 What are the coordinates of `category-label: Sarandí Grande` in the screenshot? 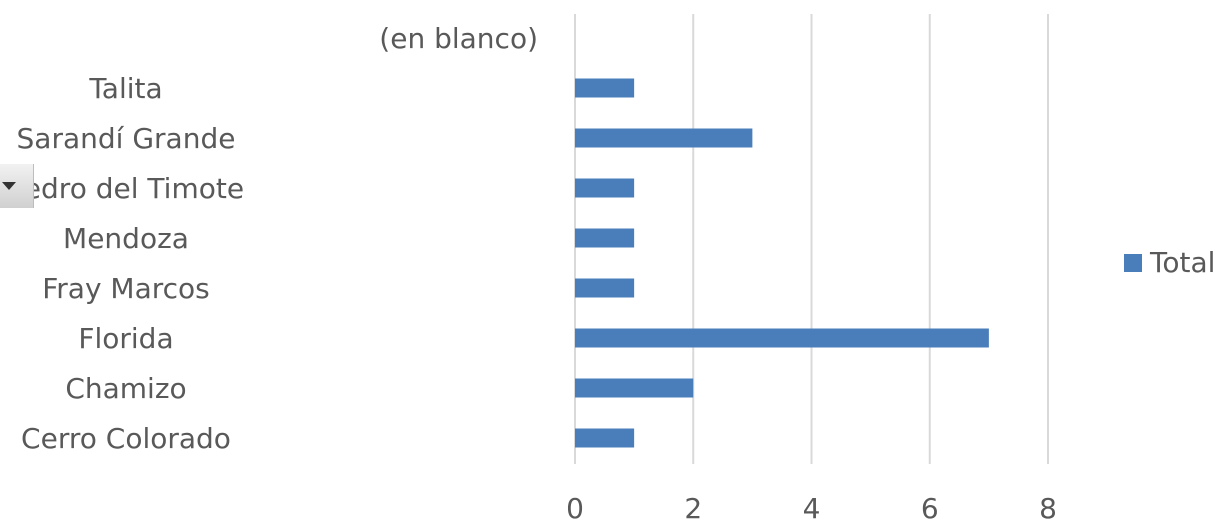 It's located at (126, 138).